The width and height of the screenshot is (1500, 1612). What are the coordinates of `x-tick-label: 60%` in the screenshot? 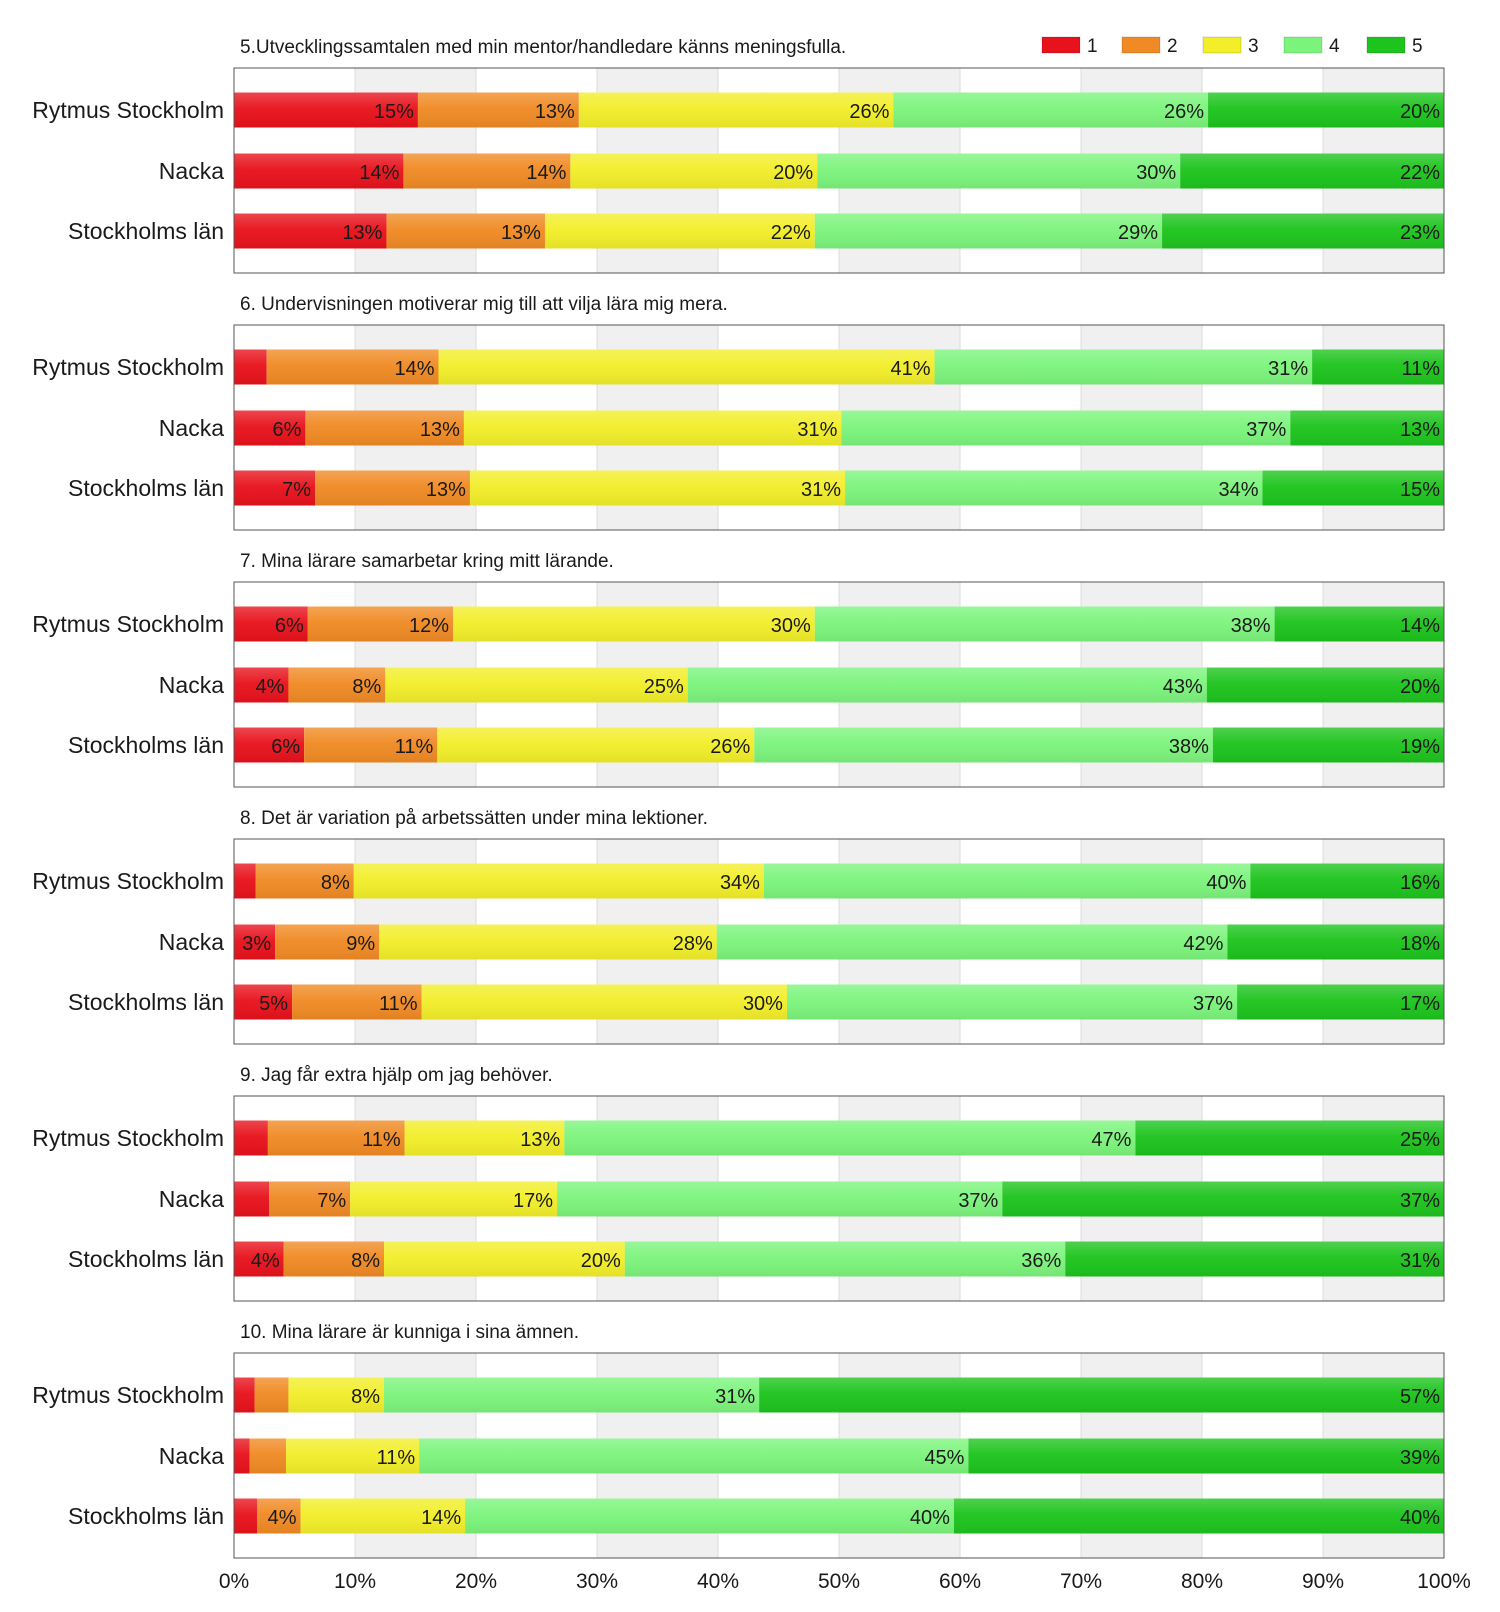 It's located at (960, 1581).